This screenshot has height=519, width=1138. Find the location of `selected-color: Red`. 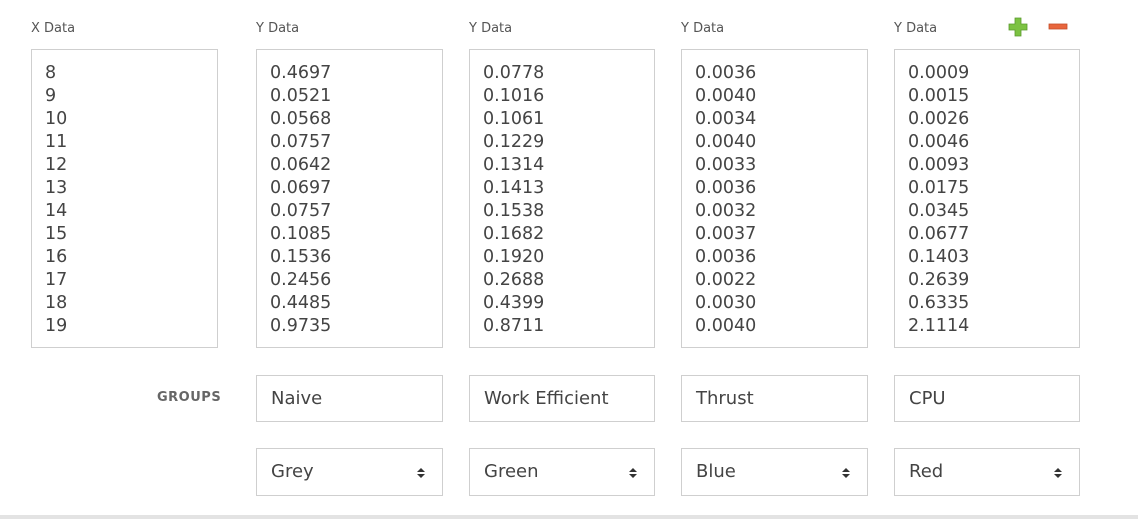

selected-color: Red is located at coordinates (926, 471).